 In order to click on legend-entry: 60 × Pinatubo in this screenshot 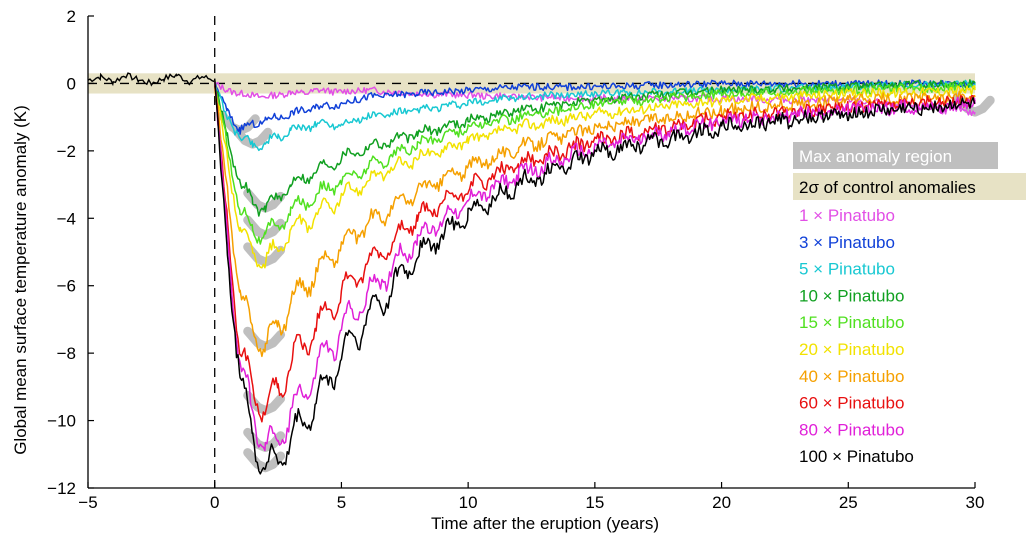, I will do `click(851, 403)`.